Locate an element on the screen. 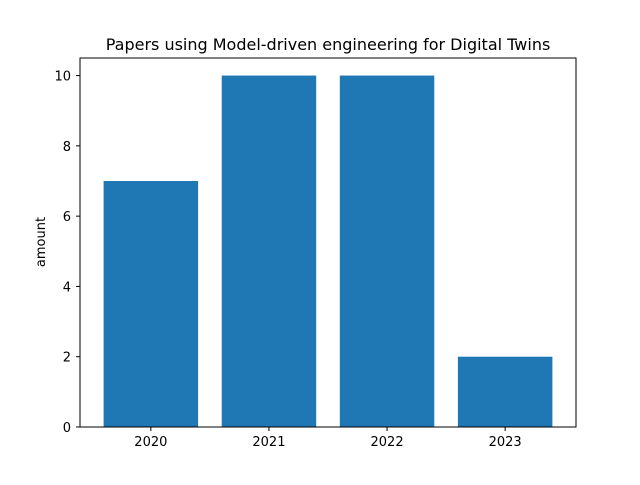 Image resolution: width=640 pixels, height=485 pixels. y-tick-label: 8 is located at coordinates (67, 147).